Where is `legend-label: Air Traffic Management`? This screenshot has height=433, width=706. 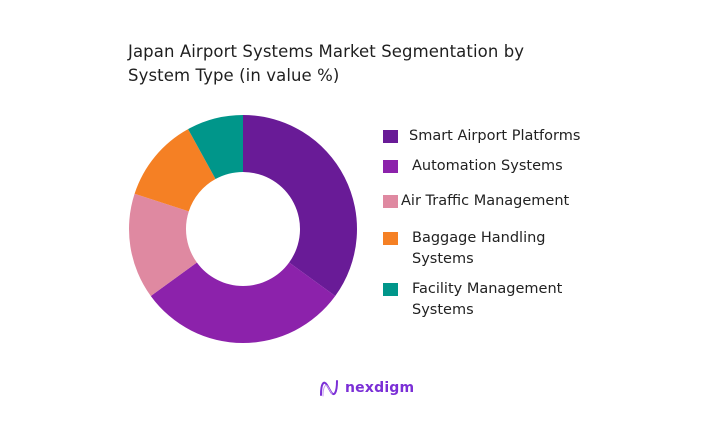
legend-label: Air Traffic Management is located at coordinates (485, 201).